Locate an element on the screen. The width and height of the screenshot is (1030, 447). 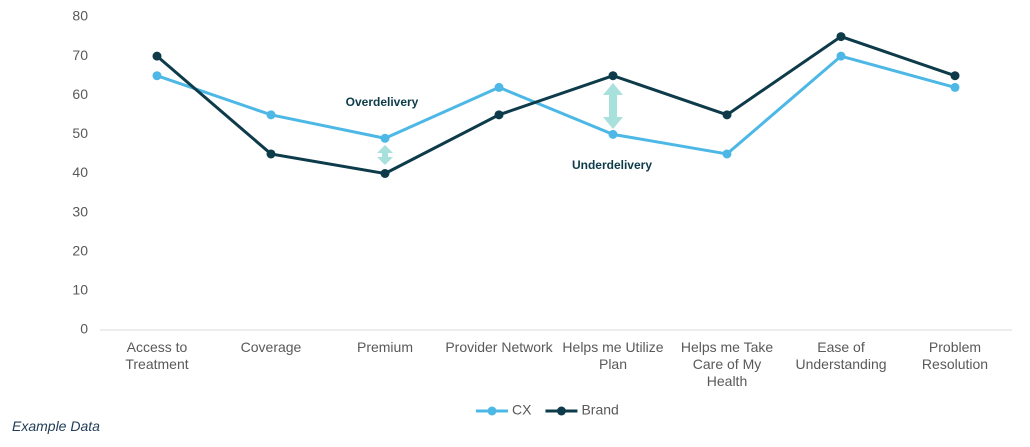
x-tick-label: Access to Treatment is located at coordinates (157, 355).